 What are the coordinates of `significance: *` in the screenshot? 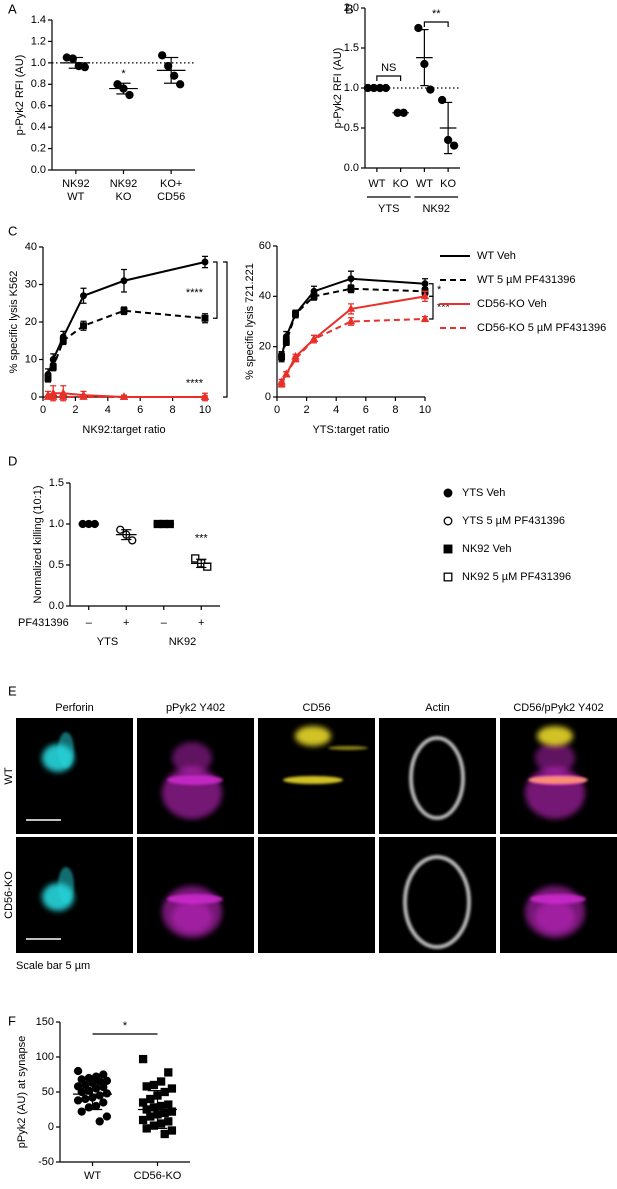 It's located at (125, 1026).